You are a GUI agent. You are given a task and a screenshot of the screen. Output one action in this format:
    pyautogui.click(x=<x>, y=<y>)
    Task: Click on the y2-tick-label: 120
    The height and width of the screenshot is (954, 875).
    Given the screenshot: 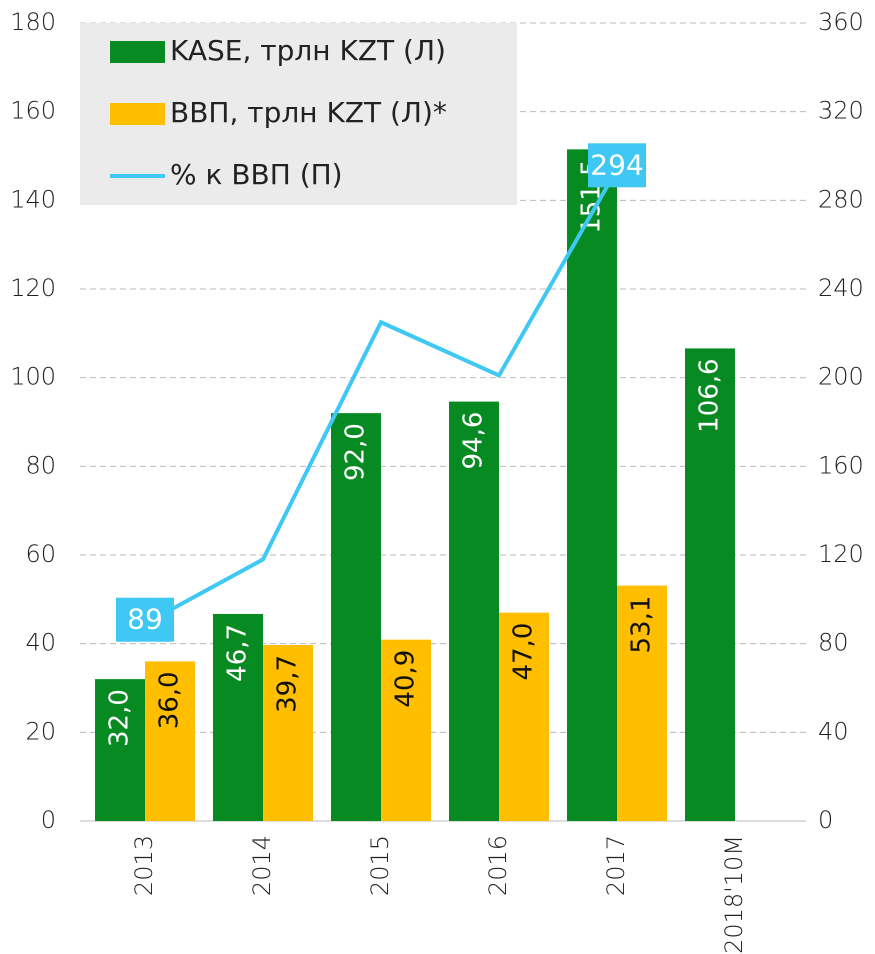 What is the action you would take?
    pyautogui.click(x=841, y=554)
    